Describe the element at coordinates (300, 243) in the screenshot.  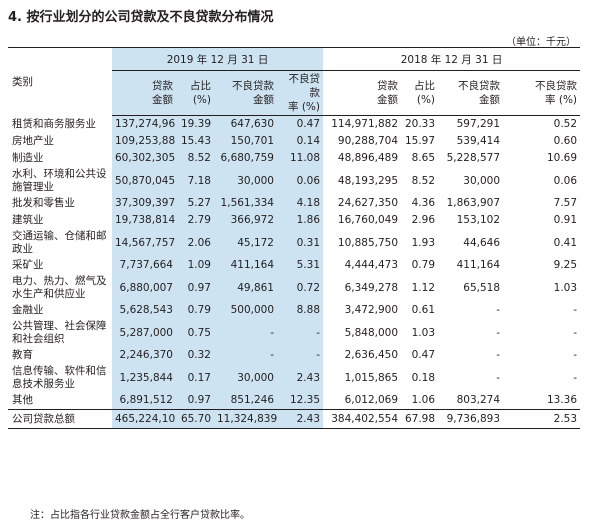
I see `row-value: 0.31` at that location.